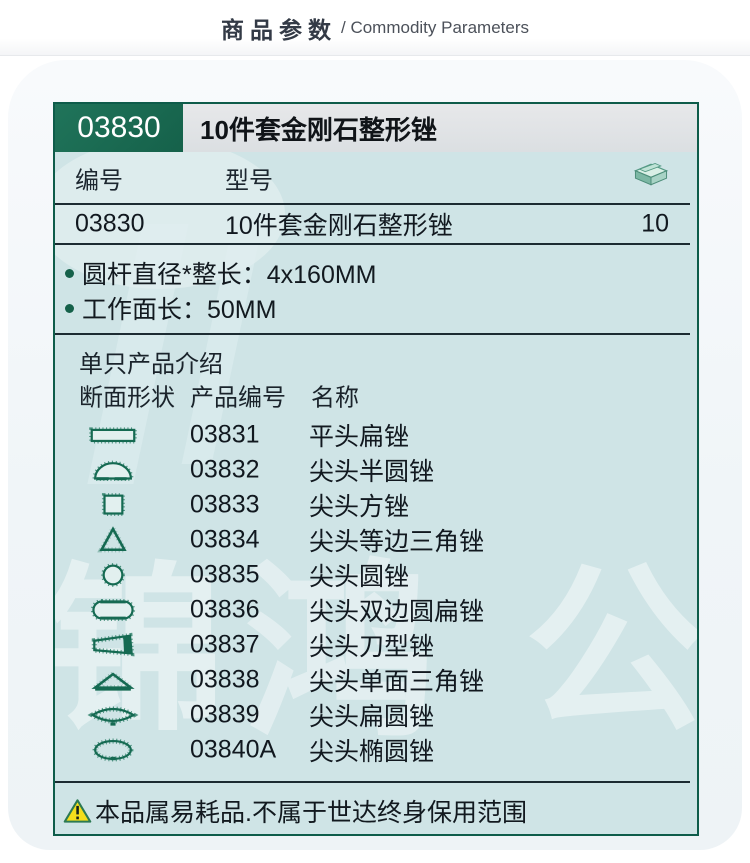 The height and width of the screenshot is (863, 750). What do you see at coordinates (279, 29) in the screenshot?
I see `header-title-zh: 商品参数` at bounding box center [279, 29].